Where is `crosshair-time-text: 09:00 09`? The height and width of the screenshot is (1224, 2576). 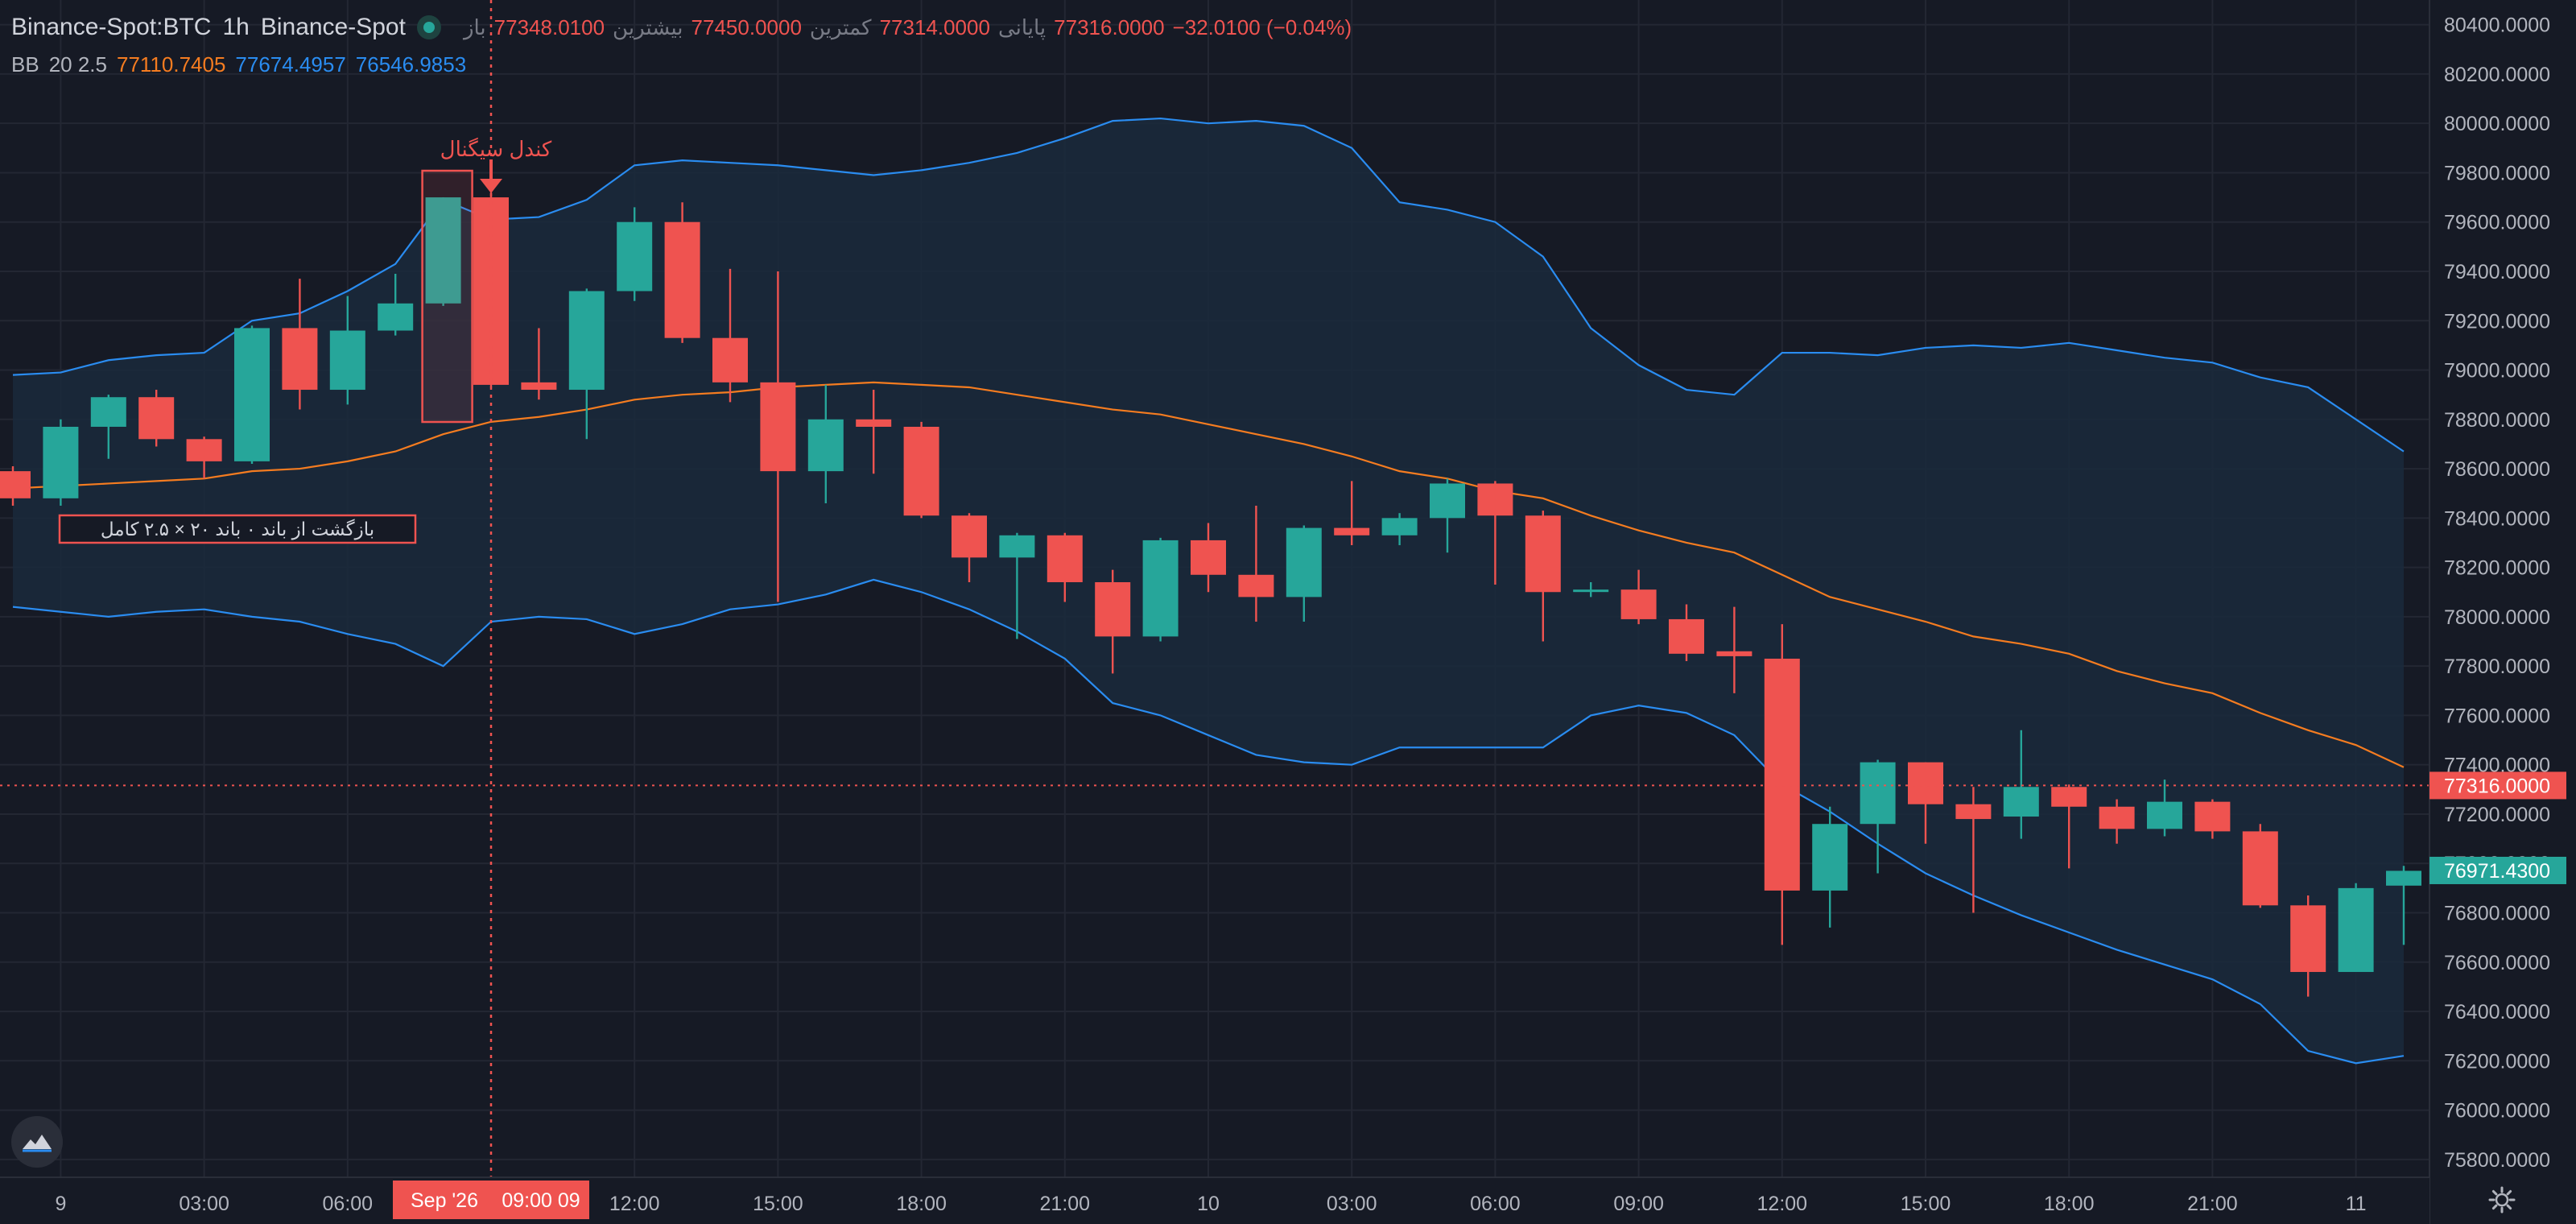 crosshair-time-text: 09:00 09 is located at coordinates (541, 1200).